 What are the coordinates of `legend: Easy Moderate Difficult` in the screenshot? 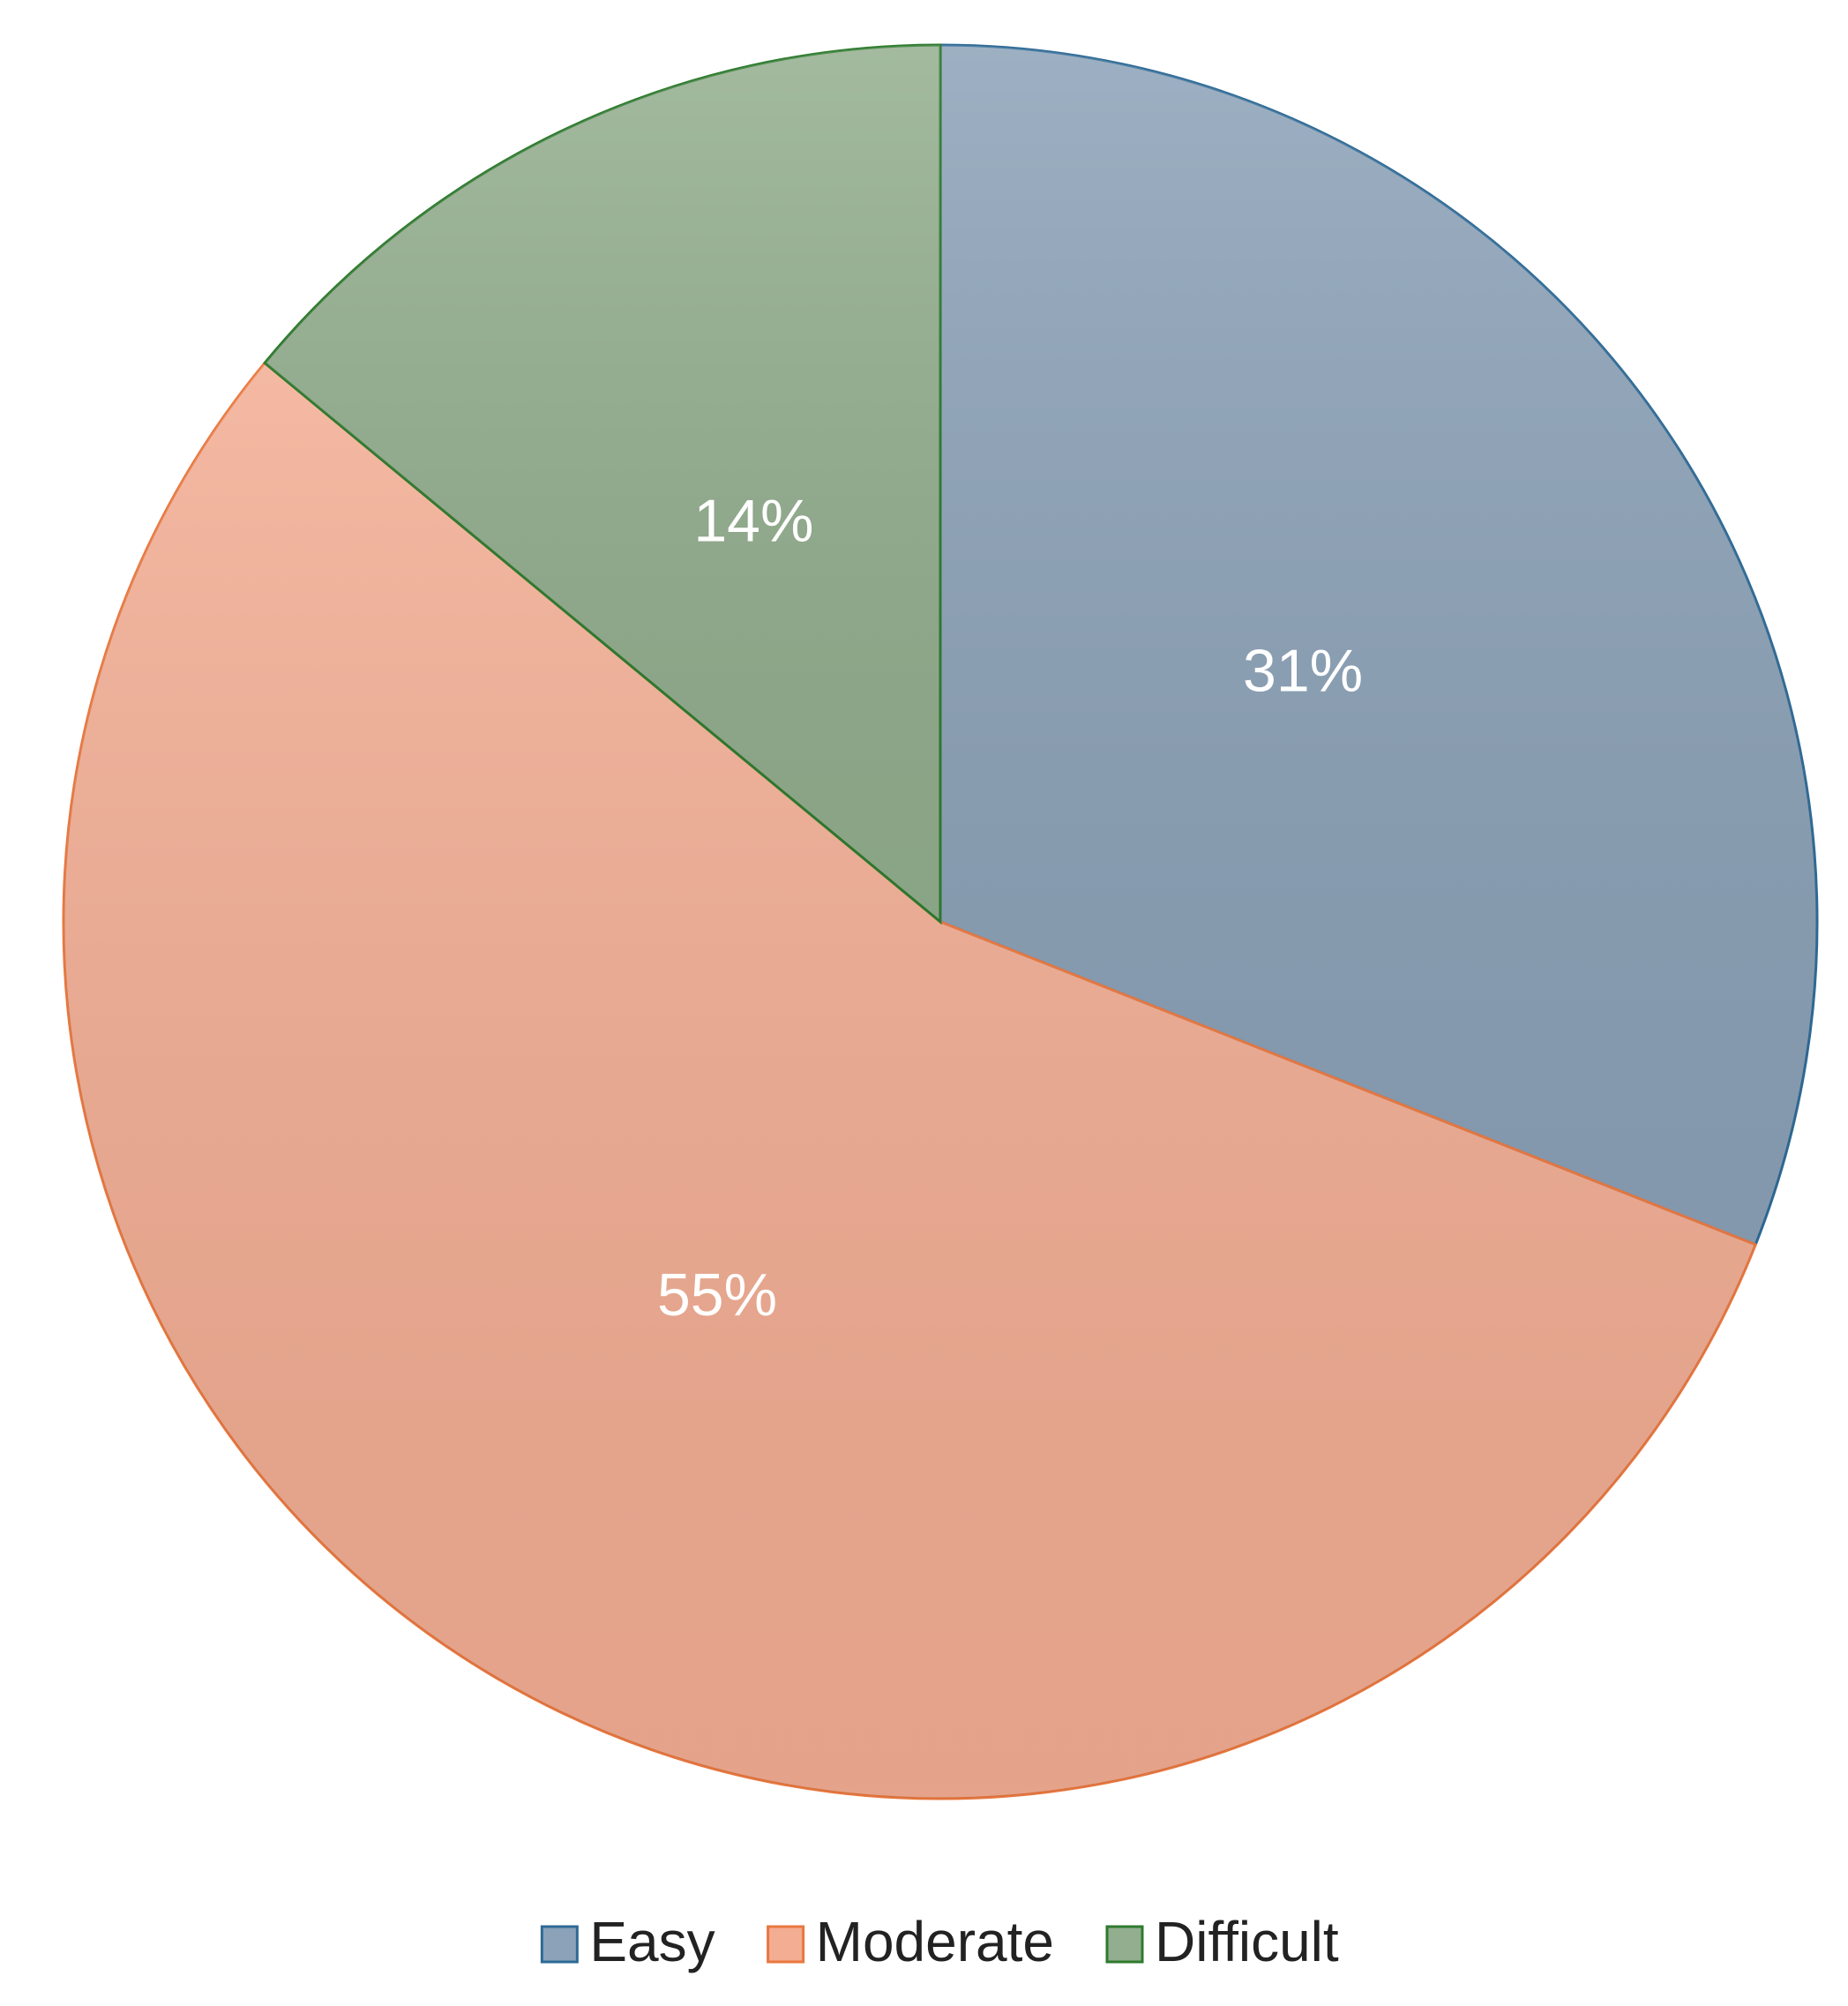 It's located at (939, 1942).